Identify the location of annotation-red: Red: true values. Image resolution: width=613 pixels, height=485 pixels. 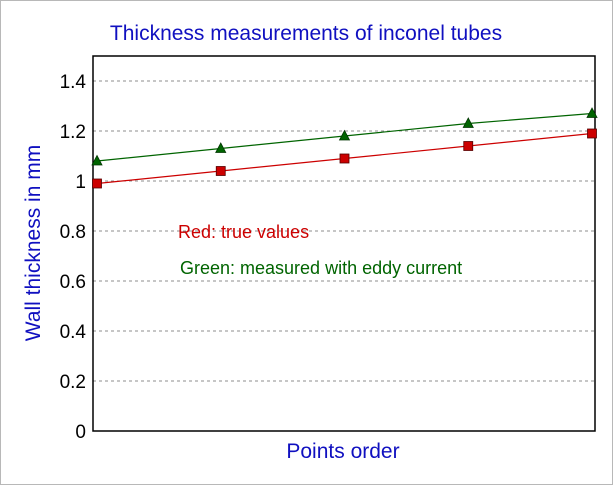
(243, 232).